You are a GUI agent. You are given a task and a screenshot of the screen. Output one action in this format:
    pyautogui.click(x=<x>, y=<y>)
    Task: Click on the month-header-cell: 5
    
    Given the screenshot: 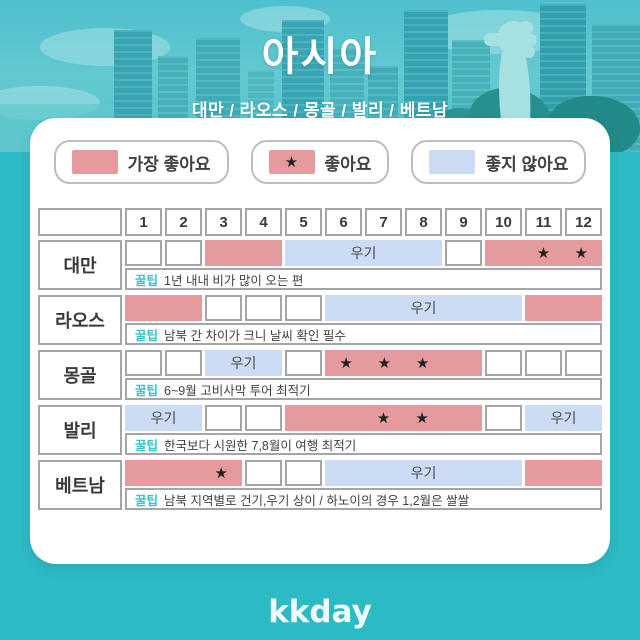 What is the action you would take?
    pyautogui.click(x=303, y=222)
    